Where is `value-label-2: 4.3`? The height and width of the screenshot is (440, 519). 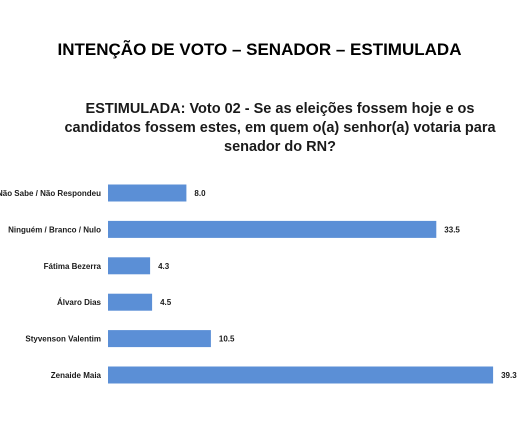 value-label-2: 4.3 is located at coordinates (164, 266).